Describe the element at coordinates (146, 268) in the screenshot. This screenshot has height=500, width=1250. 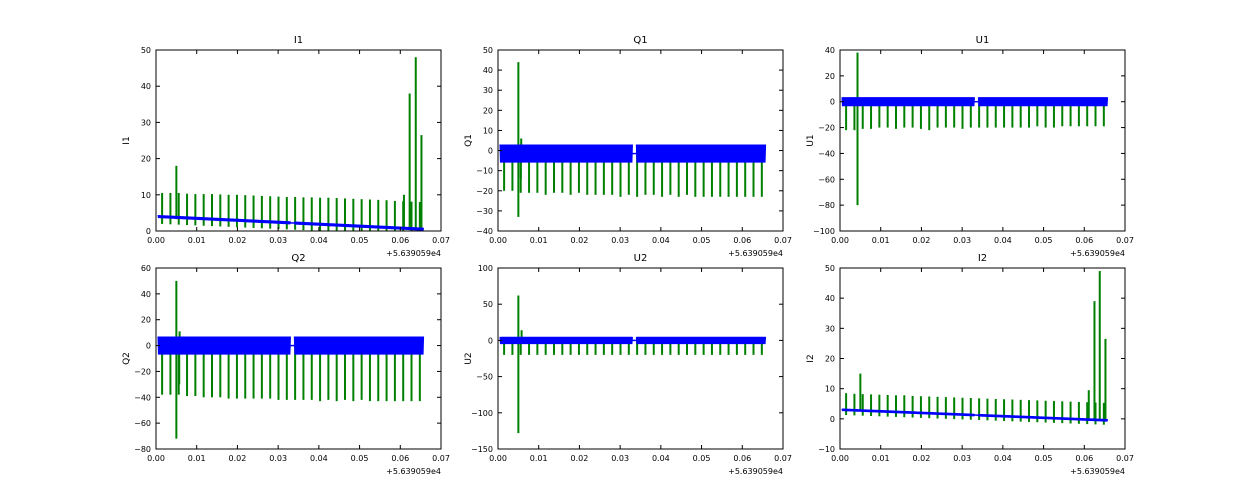
I see `y-tick-label: 60` at that location.